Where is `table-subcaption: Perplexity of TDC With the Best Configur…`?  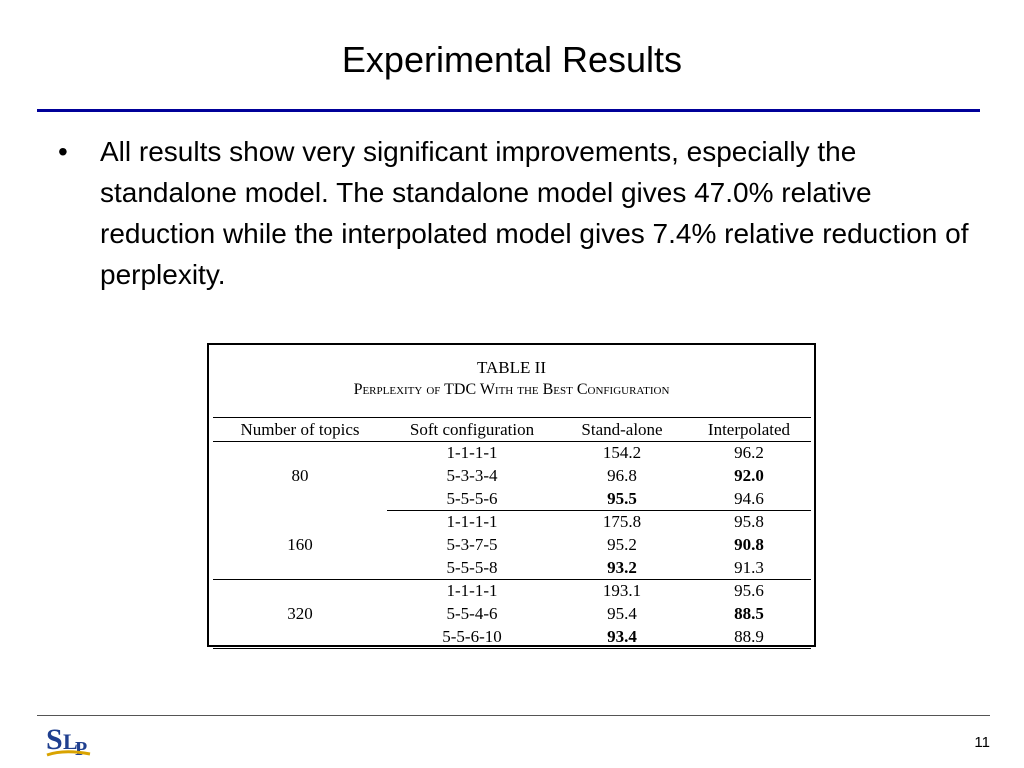 table-subcaption: Perplexity of TDC With the Best Configur… is located at coordinates (511, 389).